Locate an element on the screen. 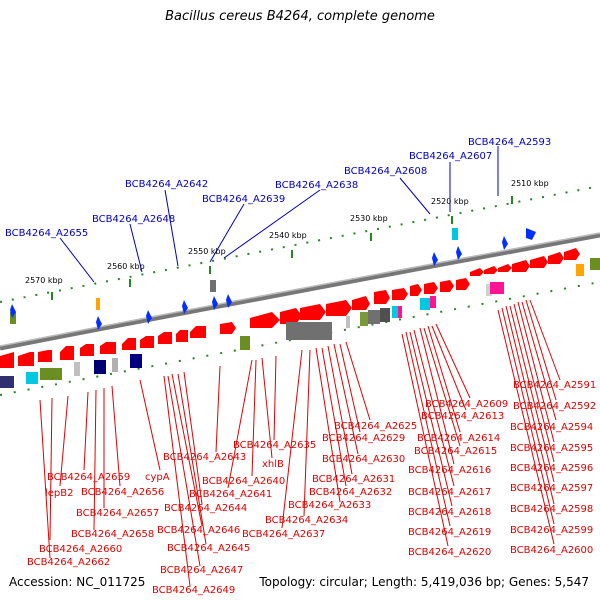 This screenshot has width=600, height=600. gene-label: BCB4264_A2641 is located at coordinates (230, 494).